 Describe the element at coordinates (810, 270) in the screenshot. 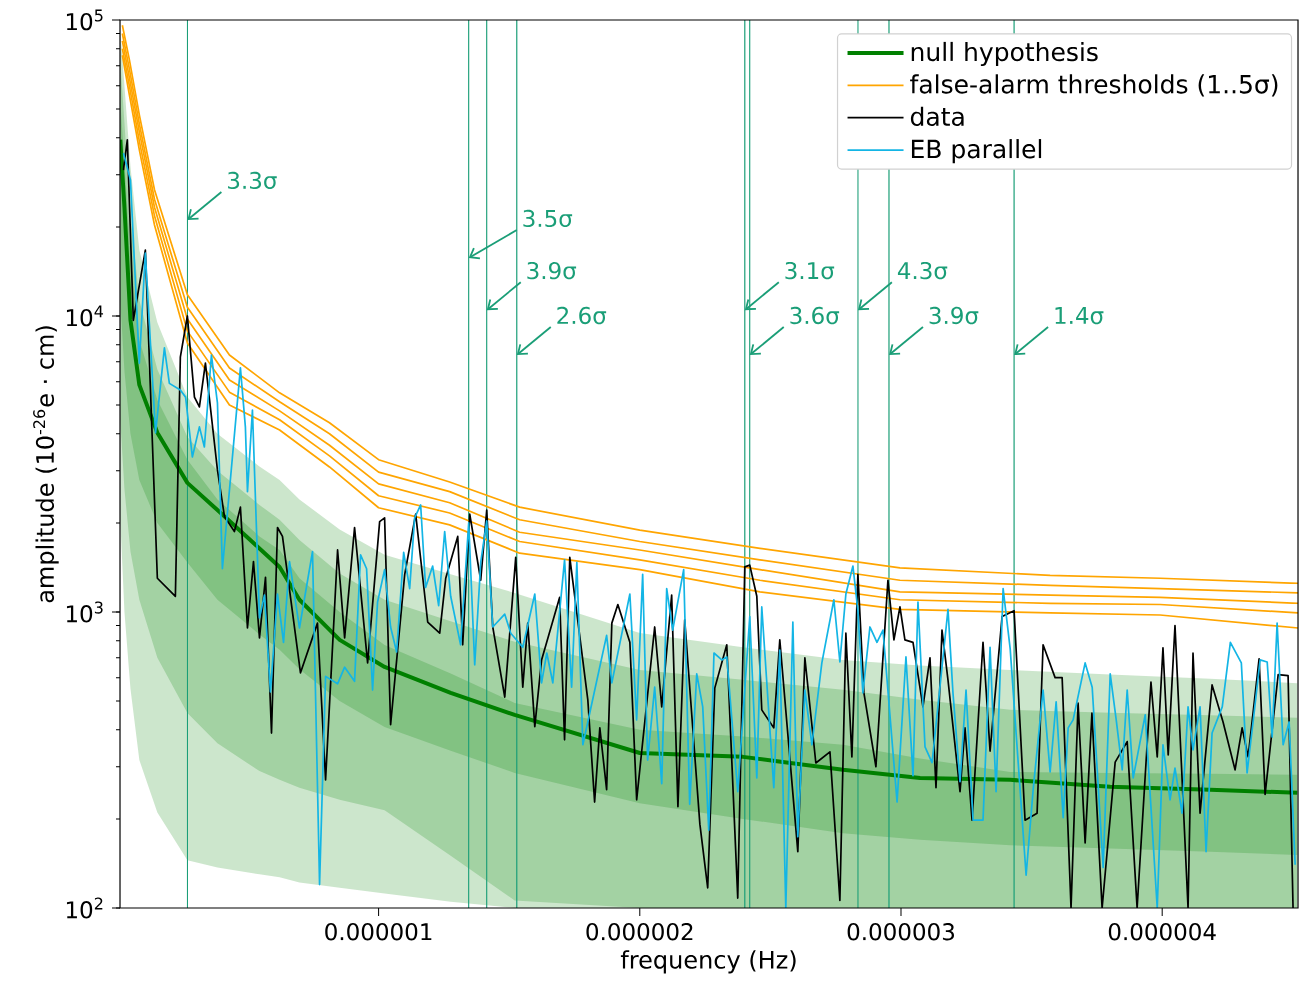

I see `annotation: 3.1σ` at that location.